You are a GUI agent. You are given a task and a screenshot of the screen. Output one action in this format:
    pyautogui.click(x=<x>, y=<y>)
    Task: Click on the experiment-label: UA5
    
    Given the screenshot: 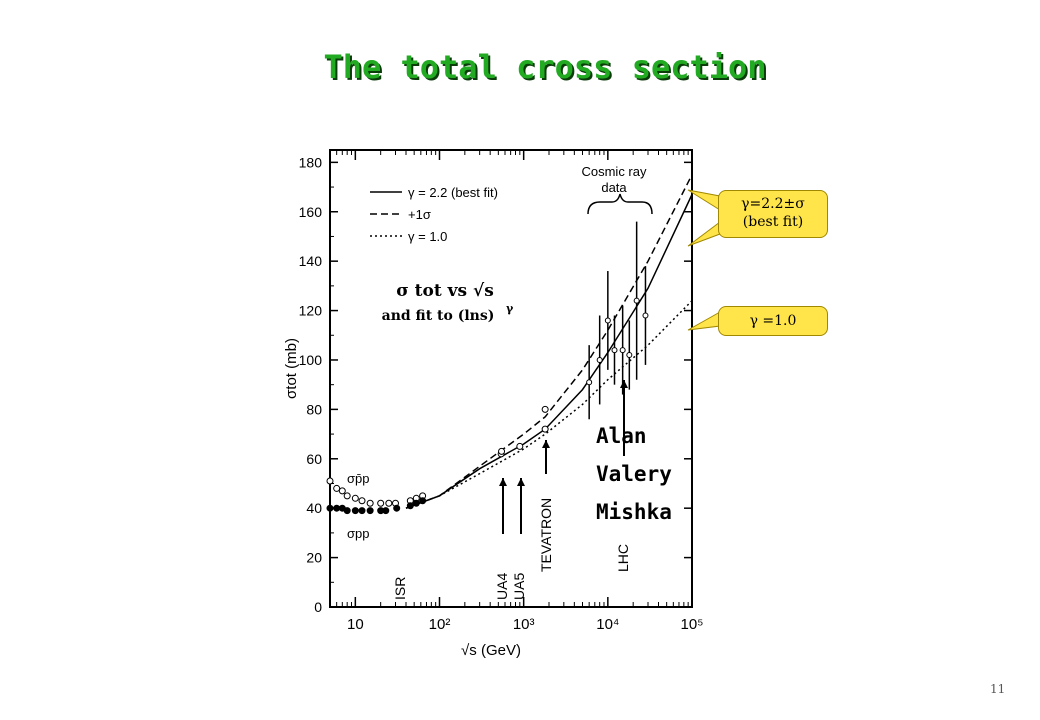 What is the action you would take?
    pyautogui.click(x=519, y=586)
    